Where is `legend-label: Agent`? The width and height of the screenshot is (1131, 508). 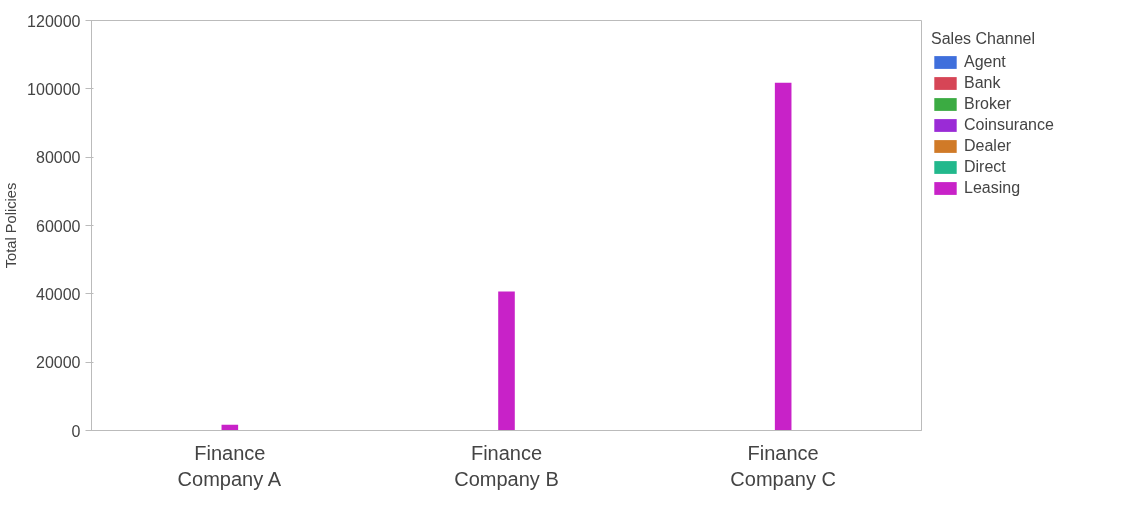 legend-label: Agent is located at coordinates (985, 62).